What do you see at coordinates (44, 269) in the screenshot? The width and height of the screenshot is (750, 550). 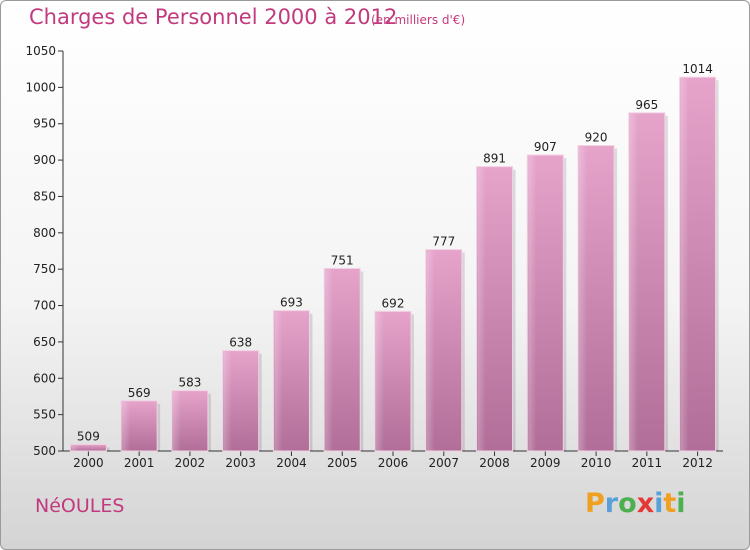 I see `y-tick-label: 750` at bounding box center [44, 269].